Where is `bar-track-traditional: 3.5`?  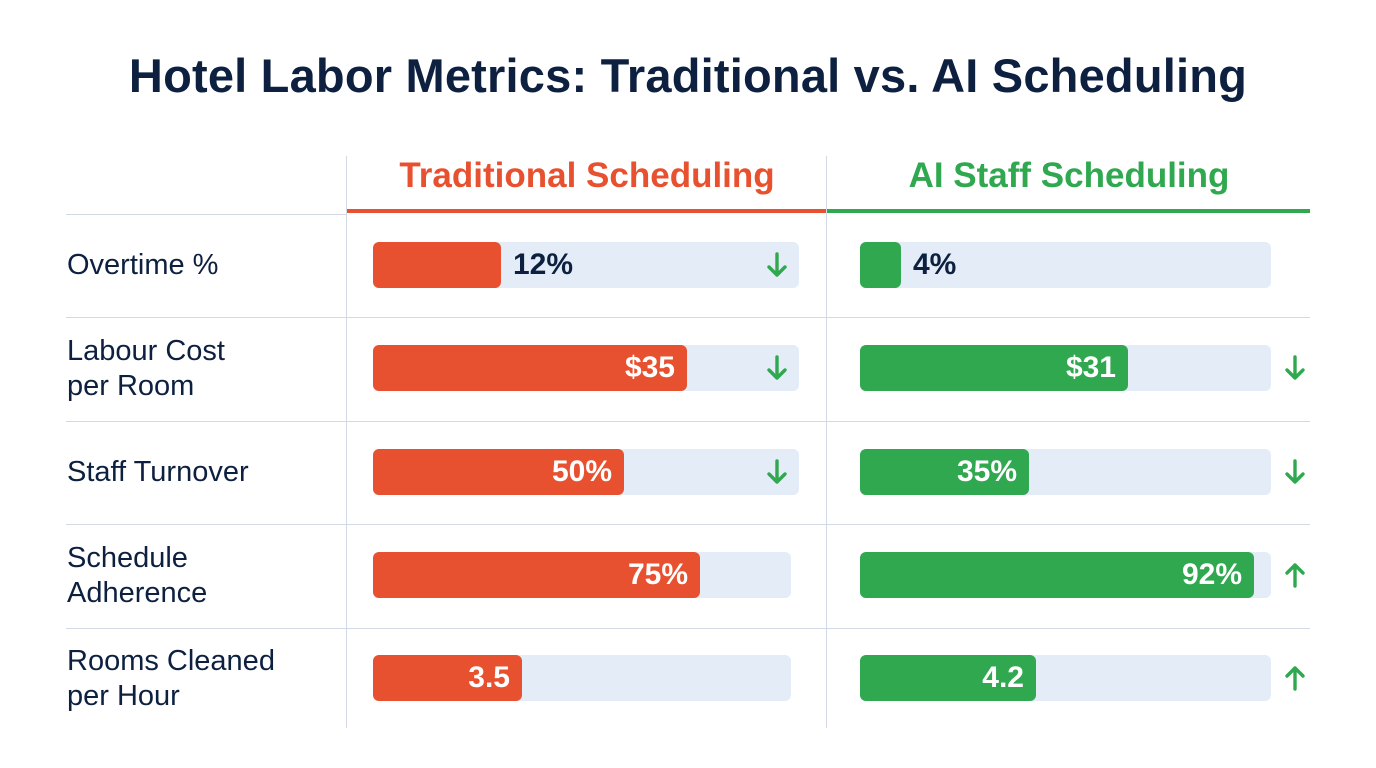
bar-track-traditional: 3.5 is located at coordinates (582, 678).